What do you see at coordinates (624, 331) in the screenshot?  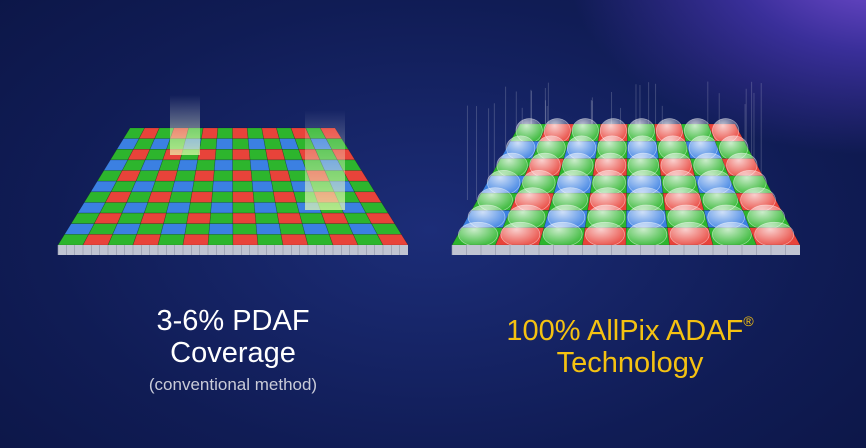 I see `right-title-1: 100% AllPix ADAF` at bounding box center [624, 331].